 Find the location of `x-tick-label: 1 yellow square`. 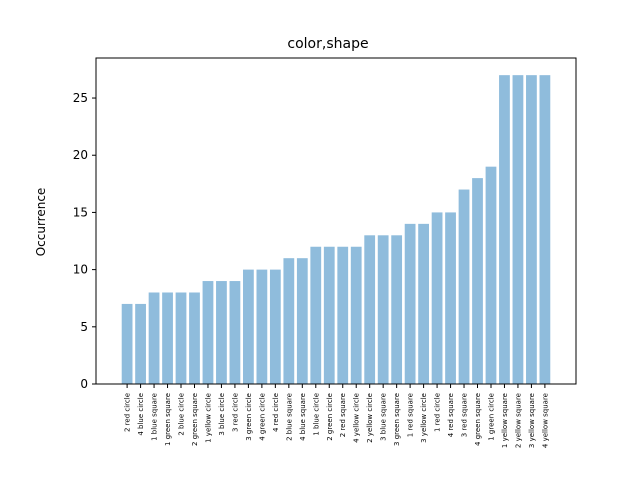

x-tick-label: 1 yellow square is located at coordinates (505, 420).